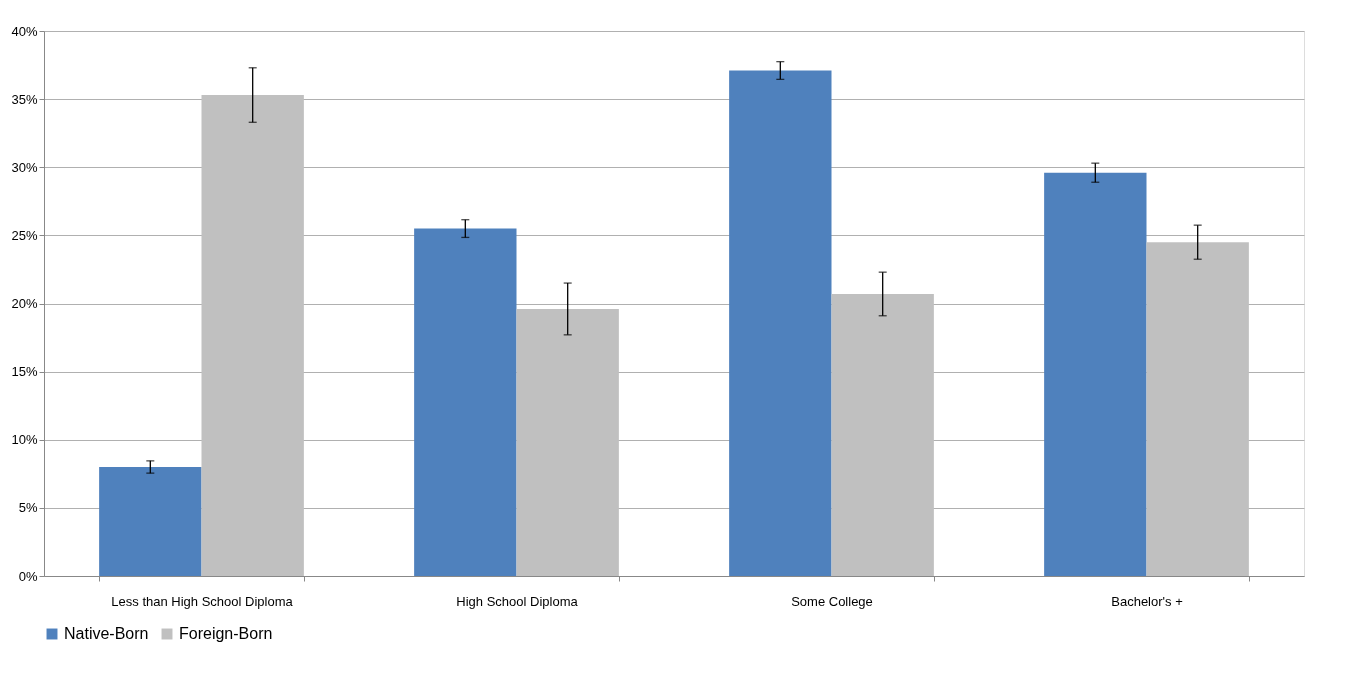  Describe the element at coordinates (1147, 601) in the screenshot. I see `x-tick-label: Bachelor's +` at that location.